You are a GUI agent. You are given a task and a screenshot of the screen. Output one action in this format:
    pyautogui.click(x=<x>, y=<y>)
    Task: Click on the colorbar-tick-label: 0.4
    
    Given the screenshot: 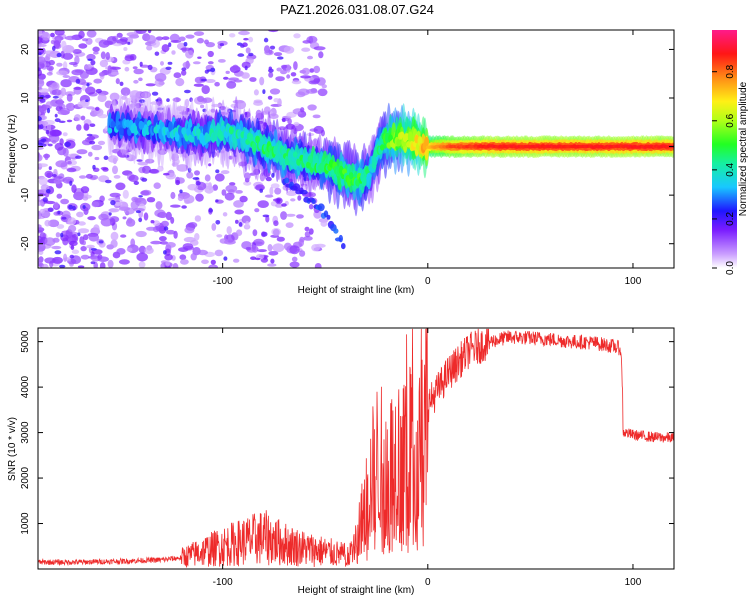 What is the action you would take?
    pyautogui.click(x=730, y=169)
    